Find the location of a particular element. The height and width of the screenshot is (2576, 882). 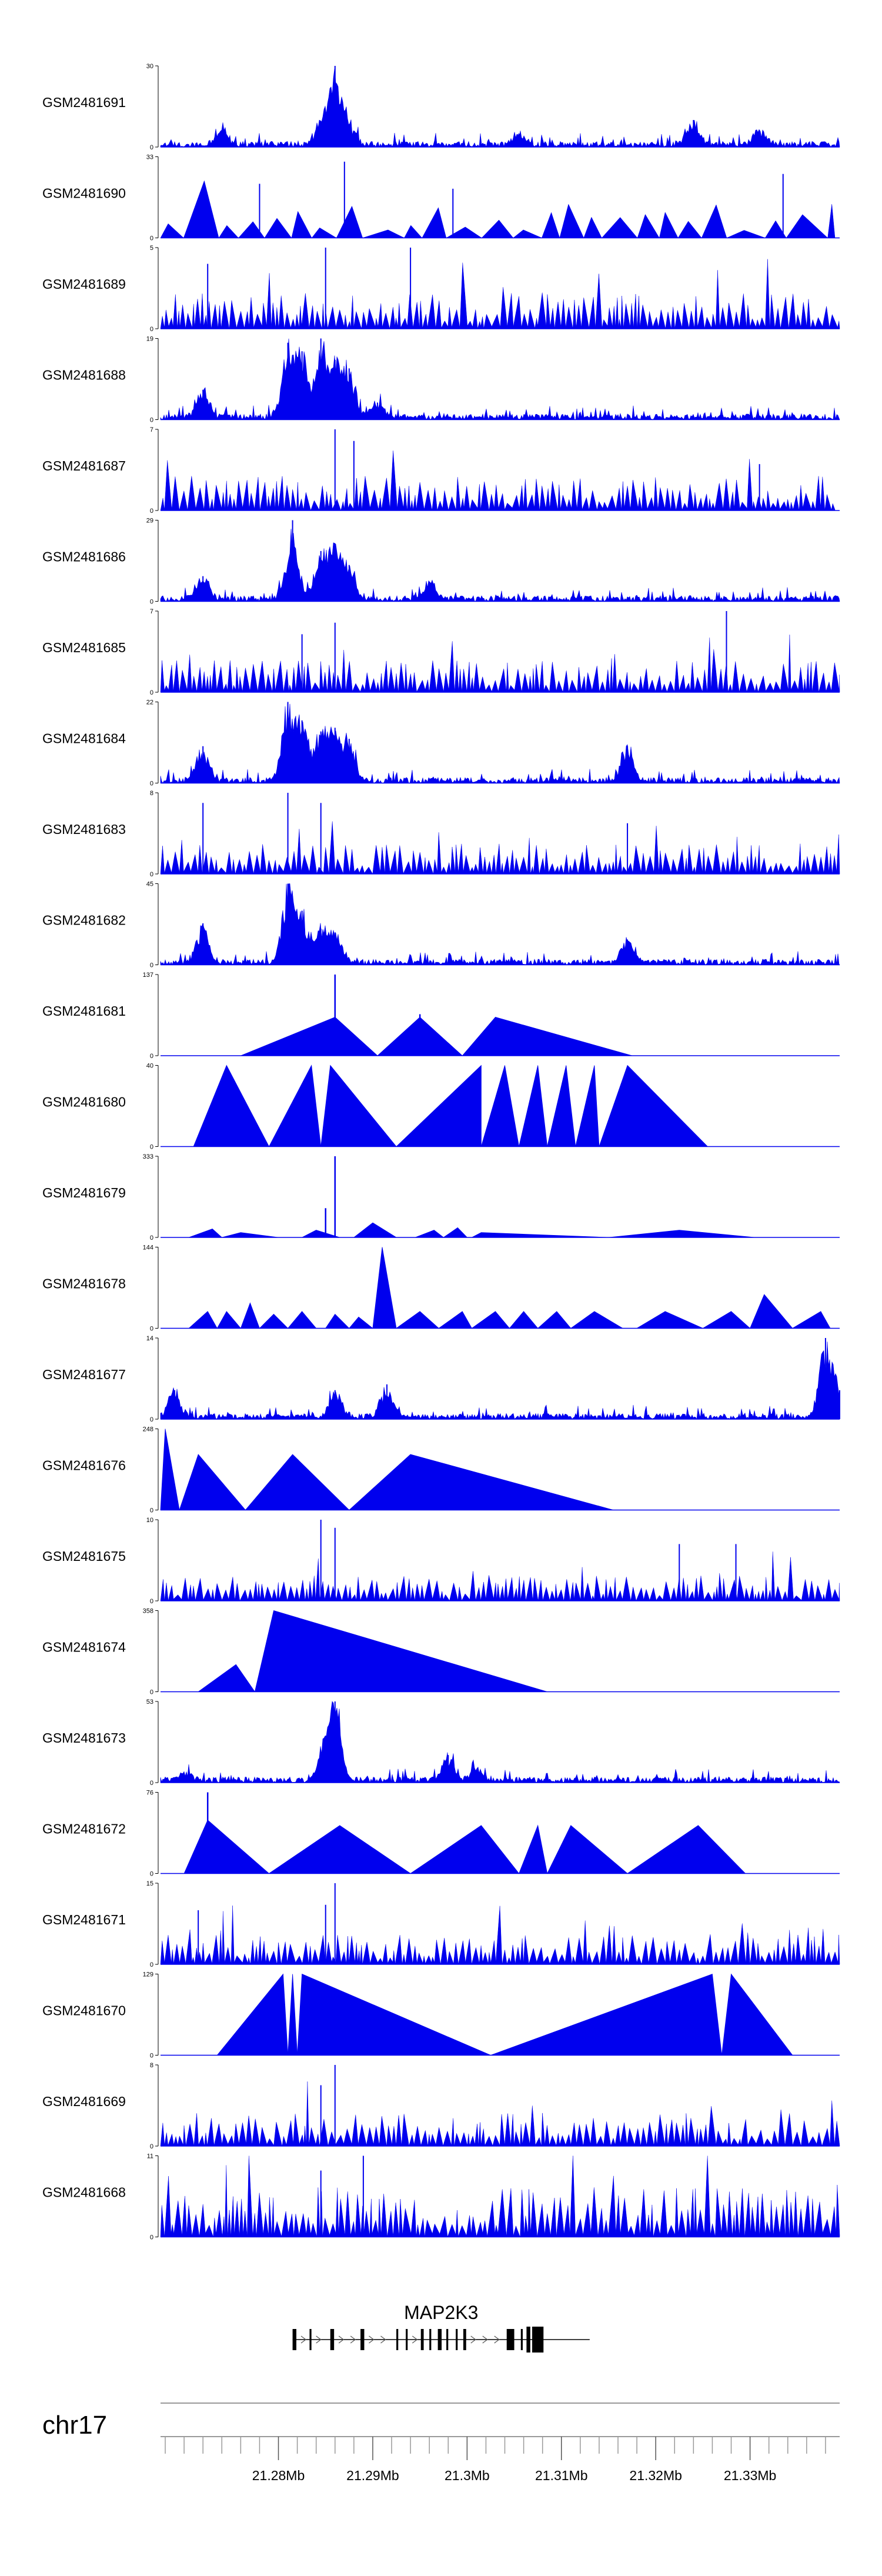

track-GSM2481674: GSM2481674 358 0 is located at coordinates (441, 1652).